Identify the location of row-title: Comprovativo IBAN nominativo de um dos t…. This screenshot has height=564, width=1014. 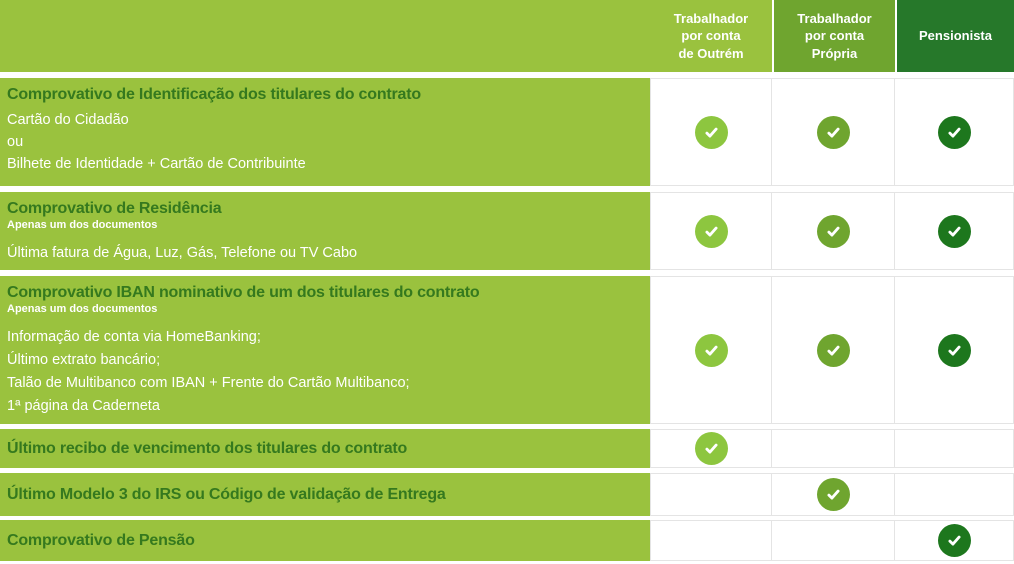
(243, 292).